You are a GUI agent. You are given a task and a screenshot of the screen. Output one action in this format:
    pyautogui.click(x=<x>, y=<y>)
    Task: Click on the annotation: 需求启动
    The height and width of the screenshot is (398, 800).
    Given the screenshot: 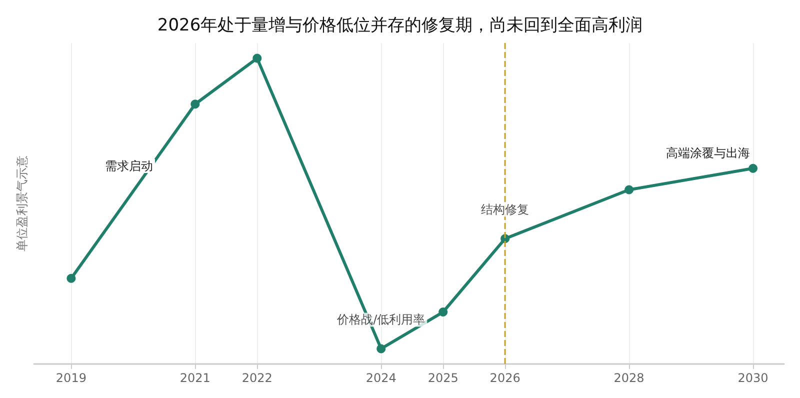 What is the action you would take?
    pyautogui.click(x=129, y=166)
    